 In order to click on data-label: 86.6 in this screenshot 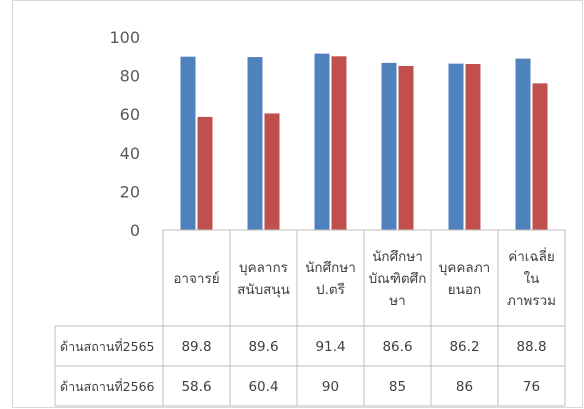, I will do `click(397, 347)`.